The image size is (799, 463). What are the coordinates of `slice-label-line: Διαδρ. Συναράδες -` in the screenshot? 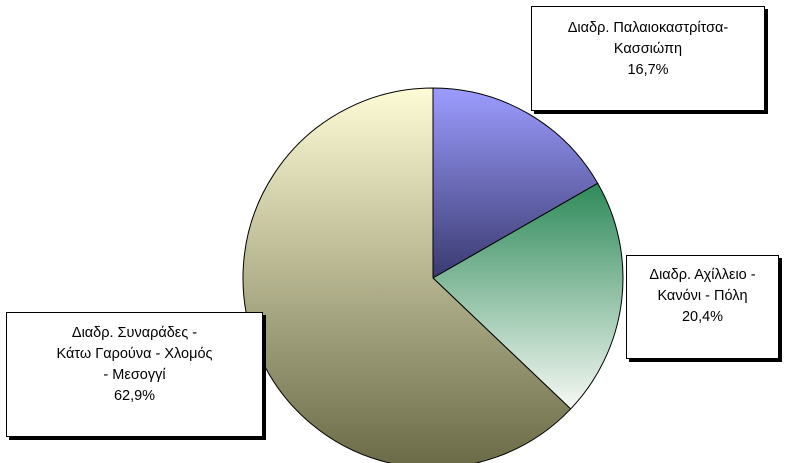 It's located at (134, 333).